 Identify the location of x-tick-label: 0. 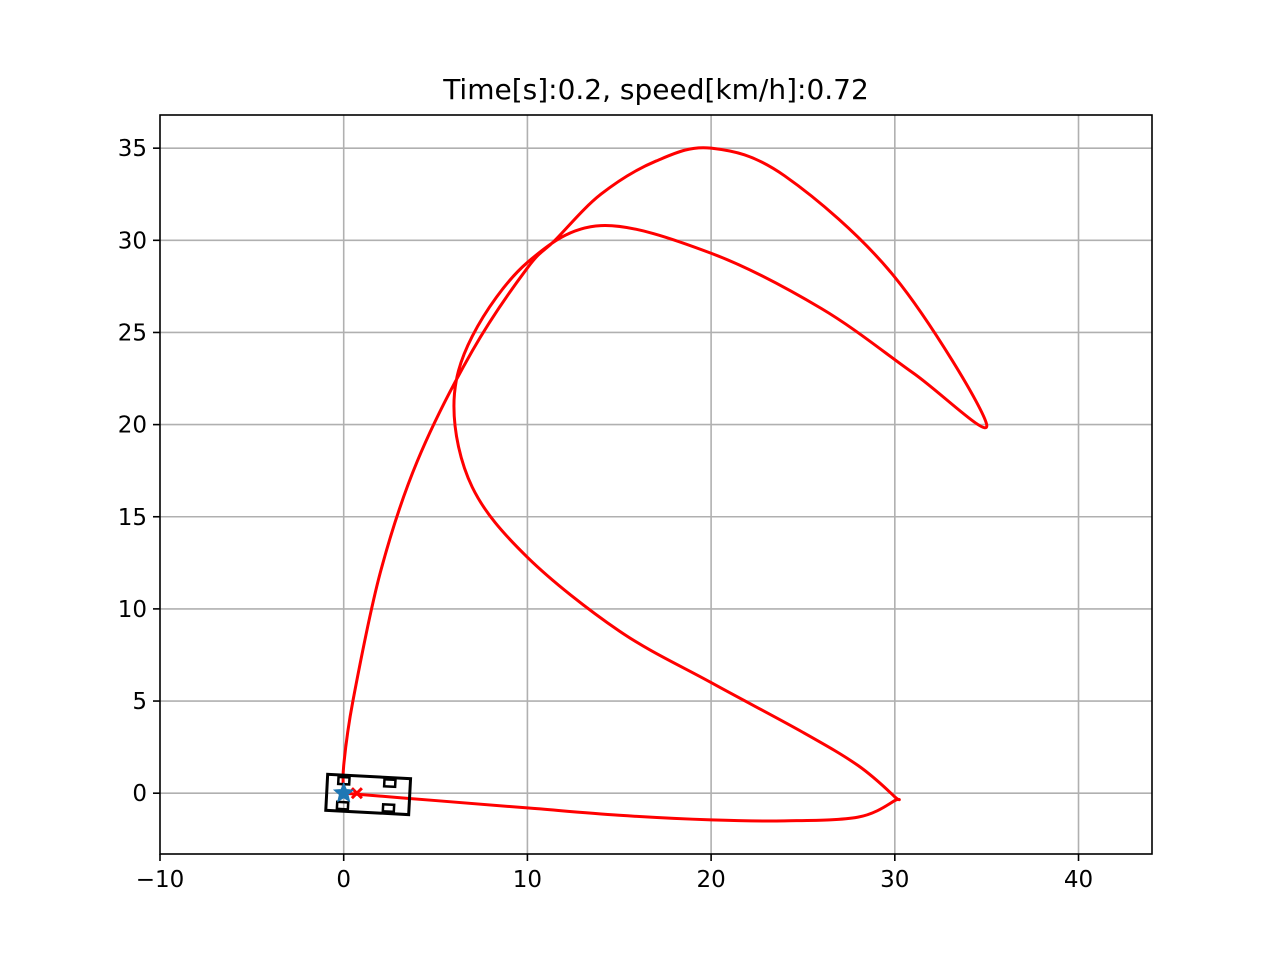
(343, 880).